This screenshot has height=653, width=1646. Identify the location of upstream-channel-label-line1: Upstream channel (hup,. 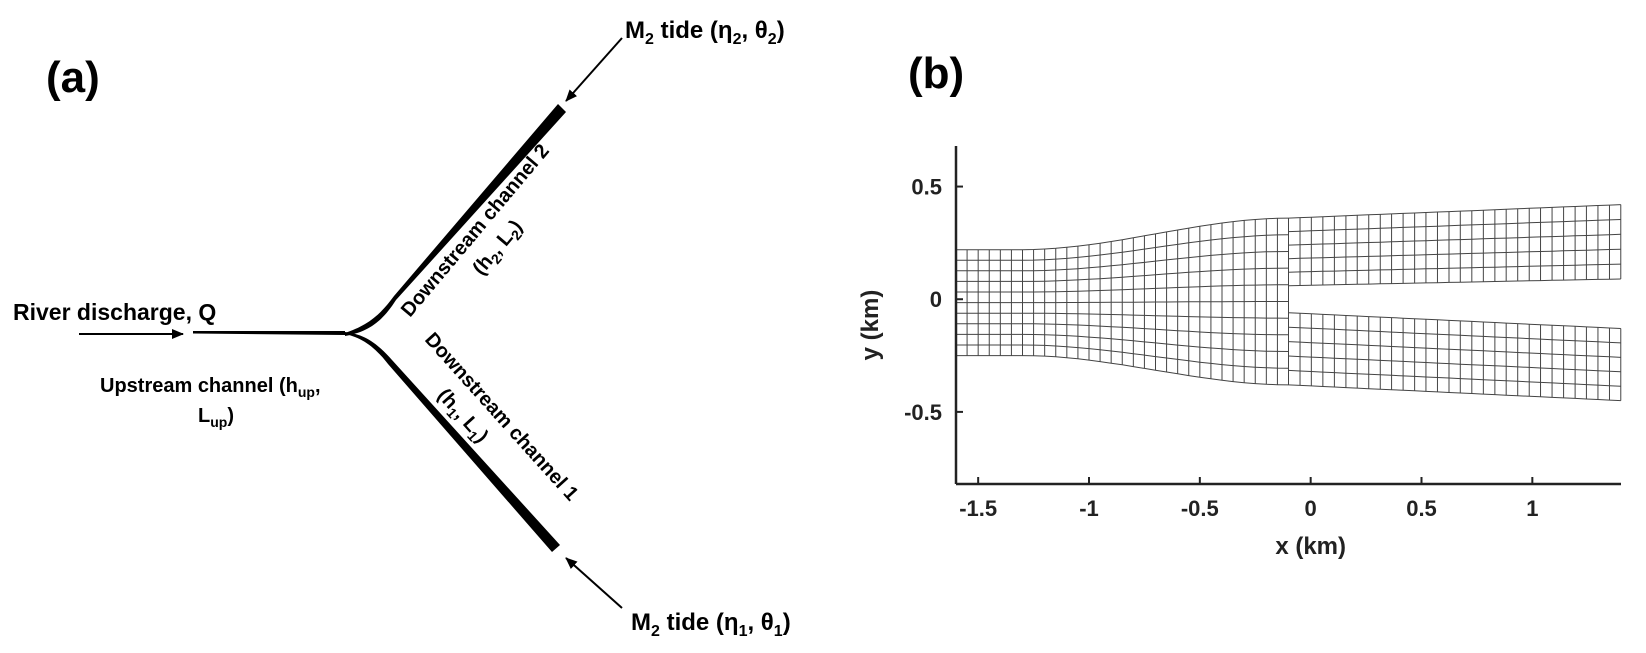
(210, 387).